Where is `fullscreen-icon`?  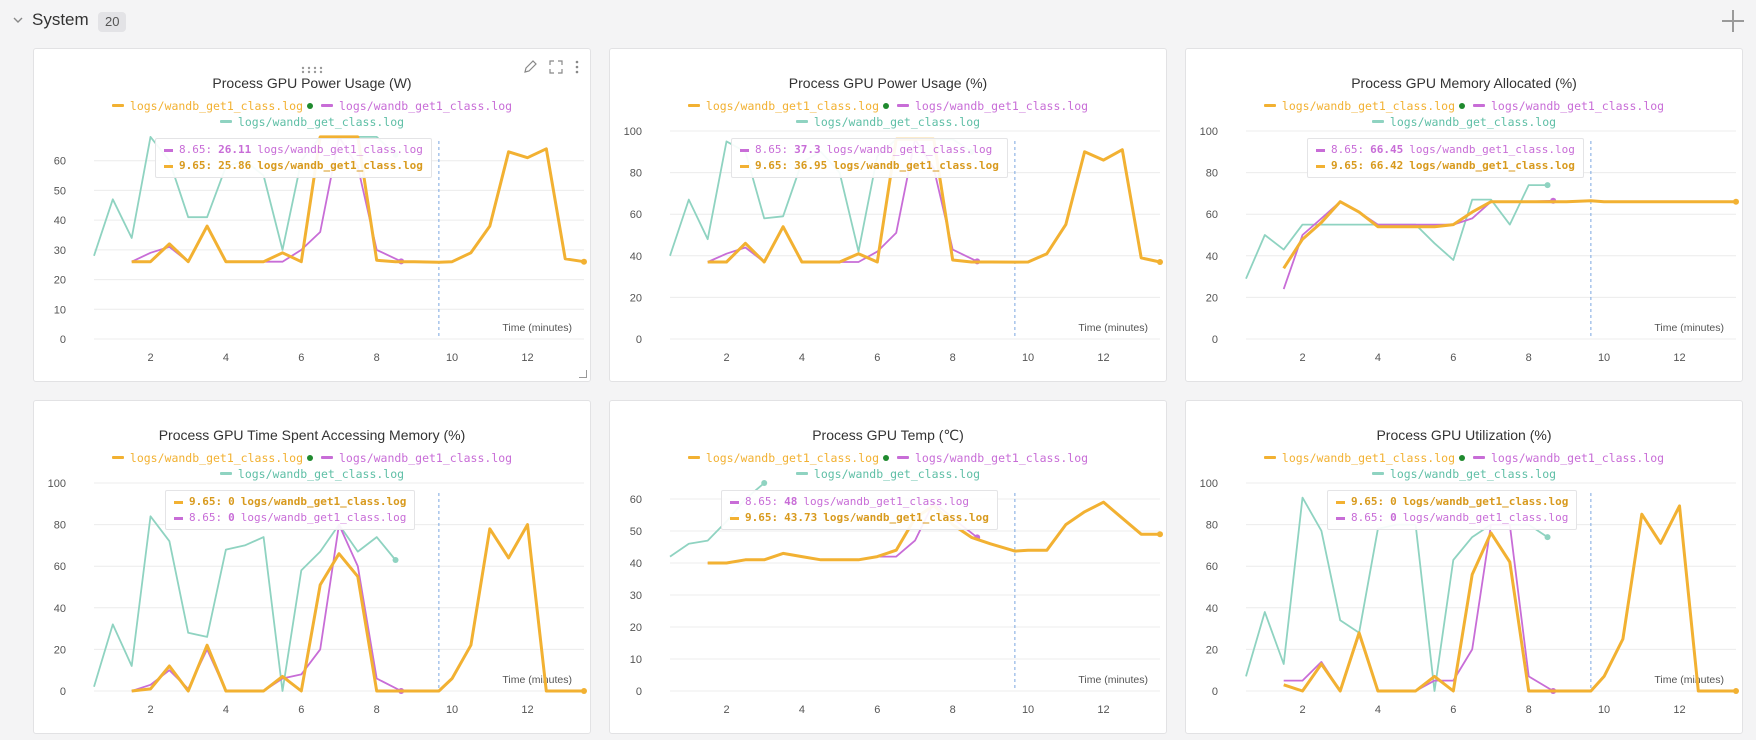 fullscreen-icon is located at coordinates (556, 67).